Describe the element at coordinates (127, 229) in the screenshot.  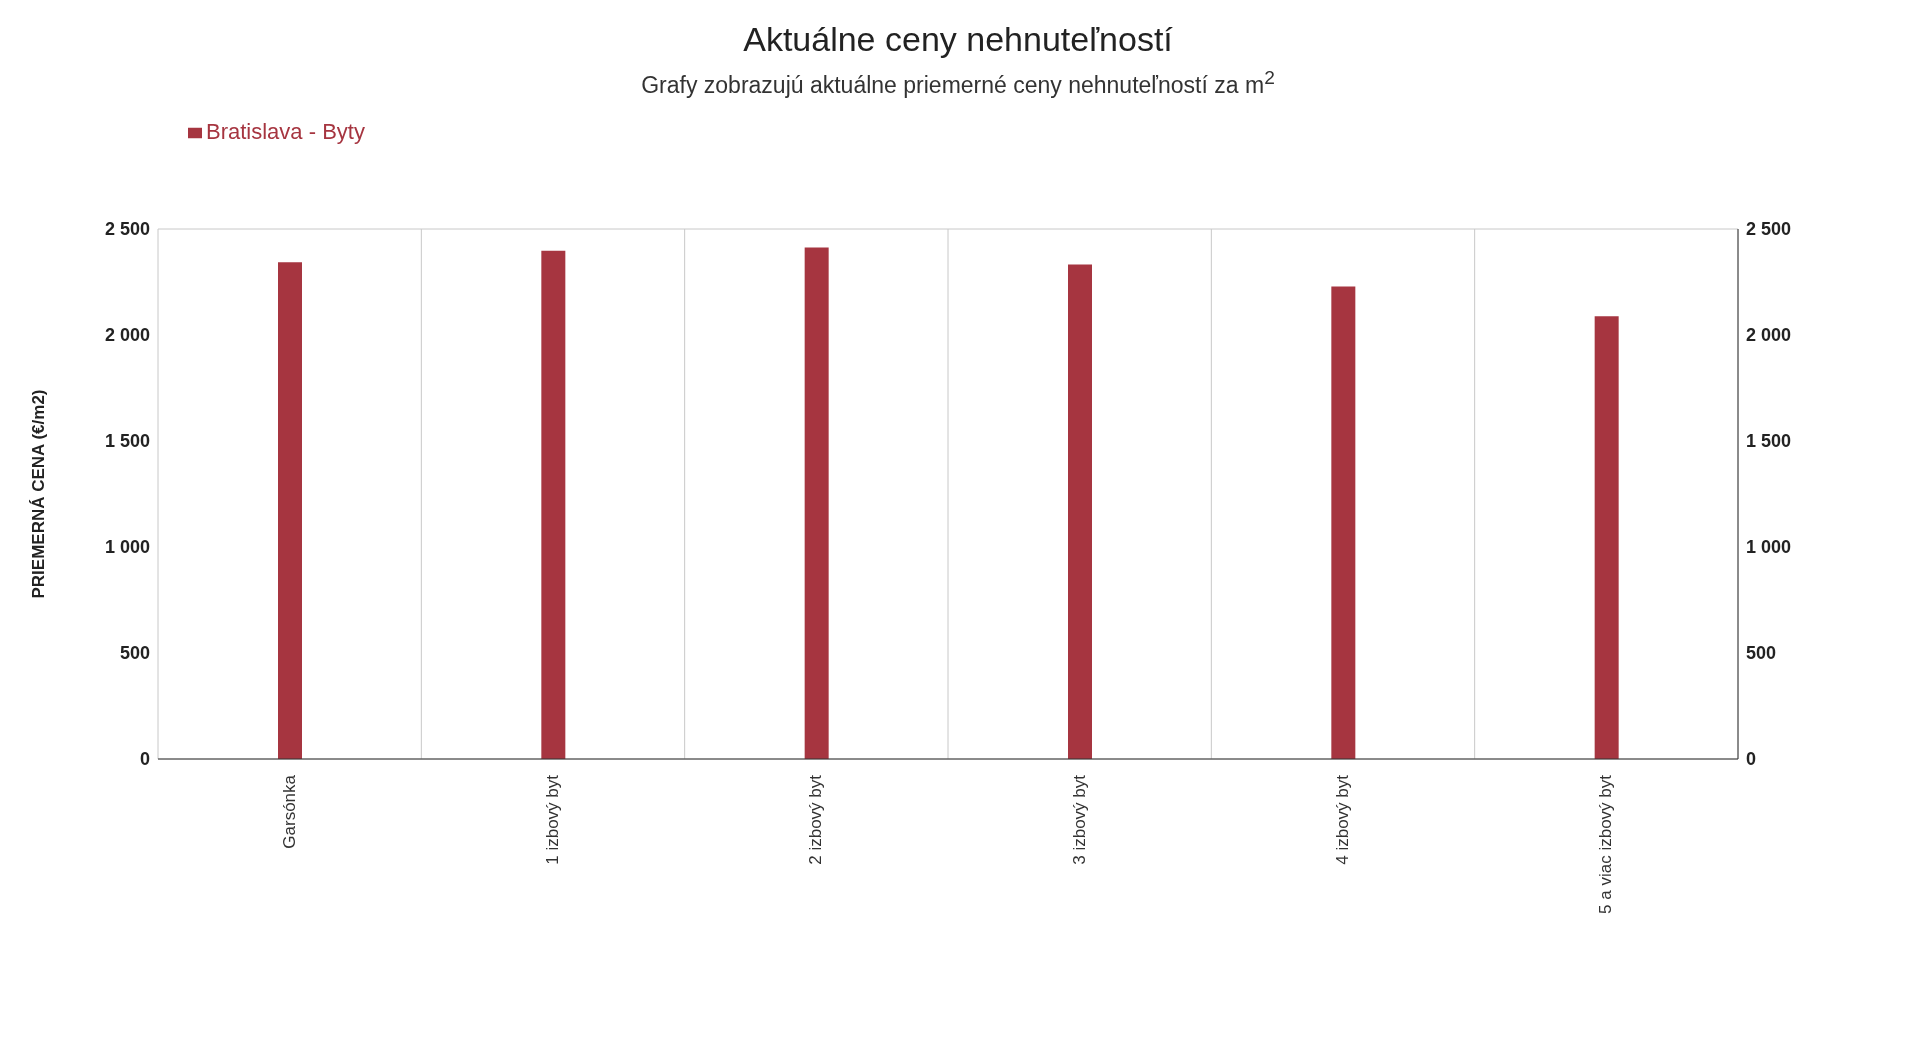
I see `y-tick-label: 2 500` at that location.